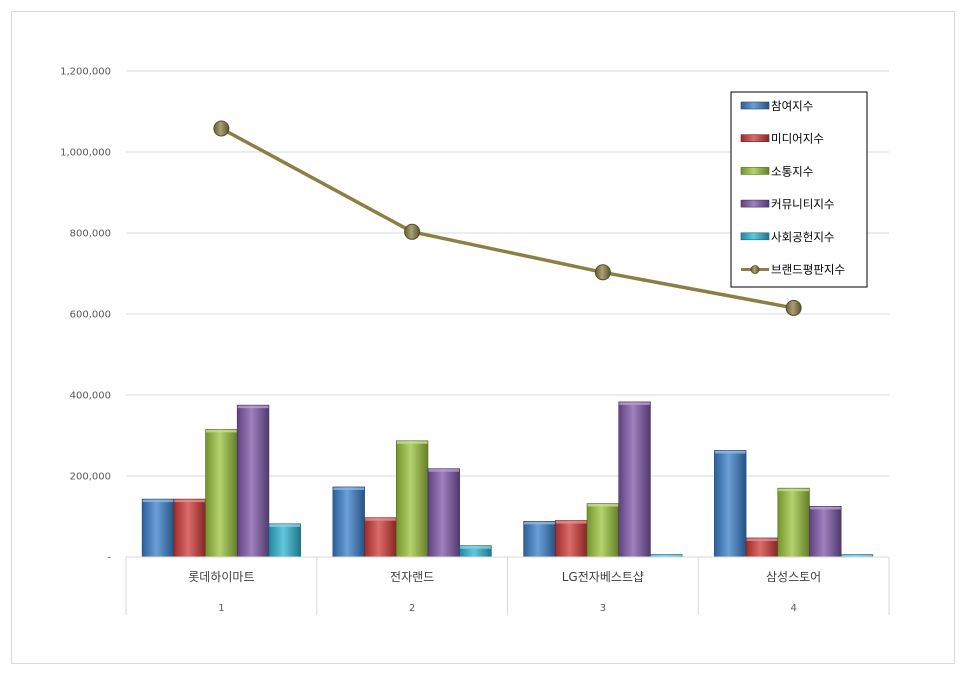  What do you see at coordinates (802, 237) in the screenshot?
I see `legend-label: 사회공헌지수` at bounding box center [802, 237].